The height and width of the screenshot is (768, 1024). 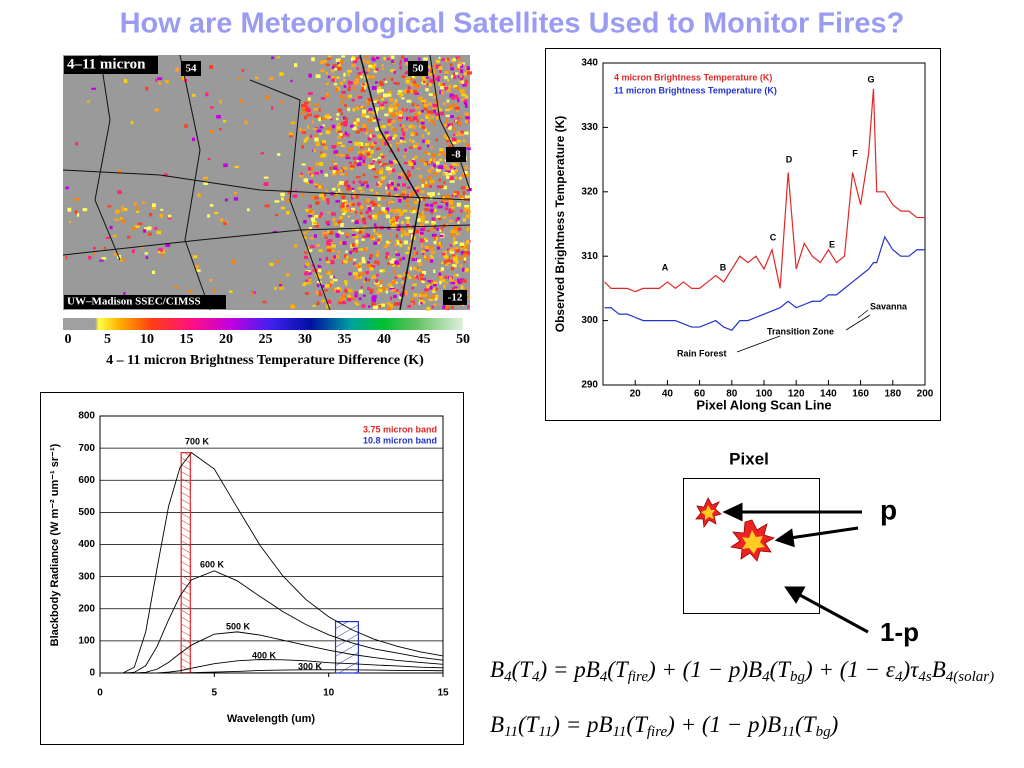 What do you see at coordinates (784, 538) in the screenshot?
I see `arrowhead` at bounding box center [784, 538].